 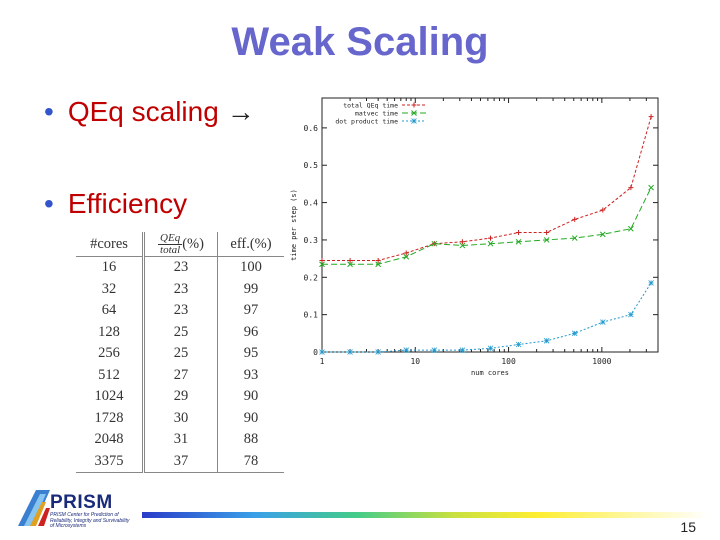 What do you see at coordinates (508, 361) in the screenshot?
I see `x-tick-label: 100` at bounding box center [508, 361].